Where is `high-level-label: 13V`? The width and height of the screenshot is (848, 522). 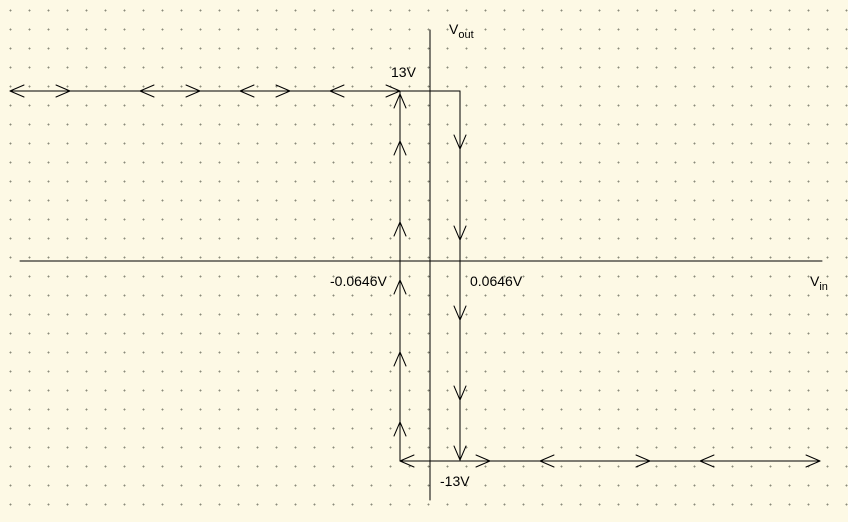 high-level-label: 13V is located at coordinates (403, 72).